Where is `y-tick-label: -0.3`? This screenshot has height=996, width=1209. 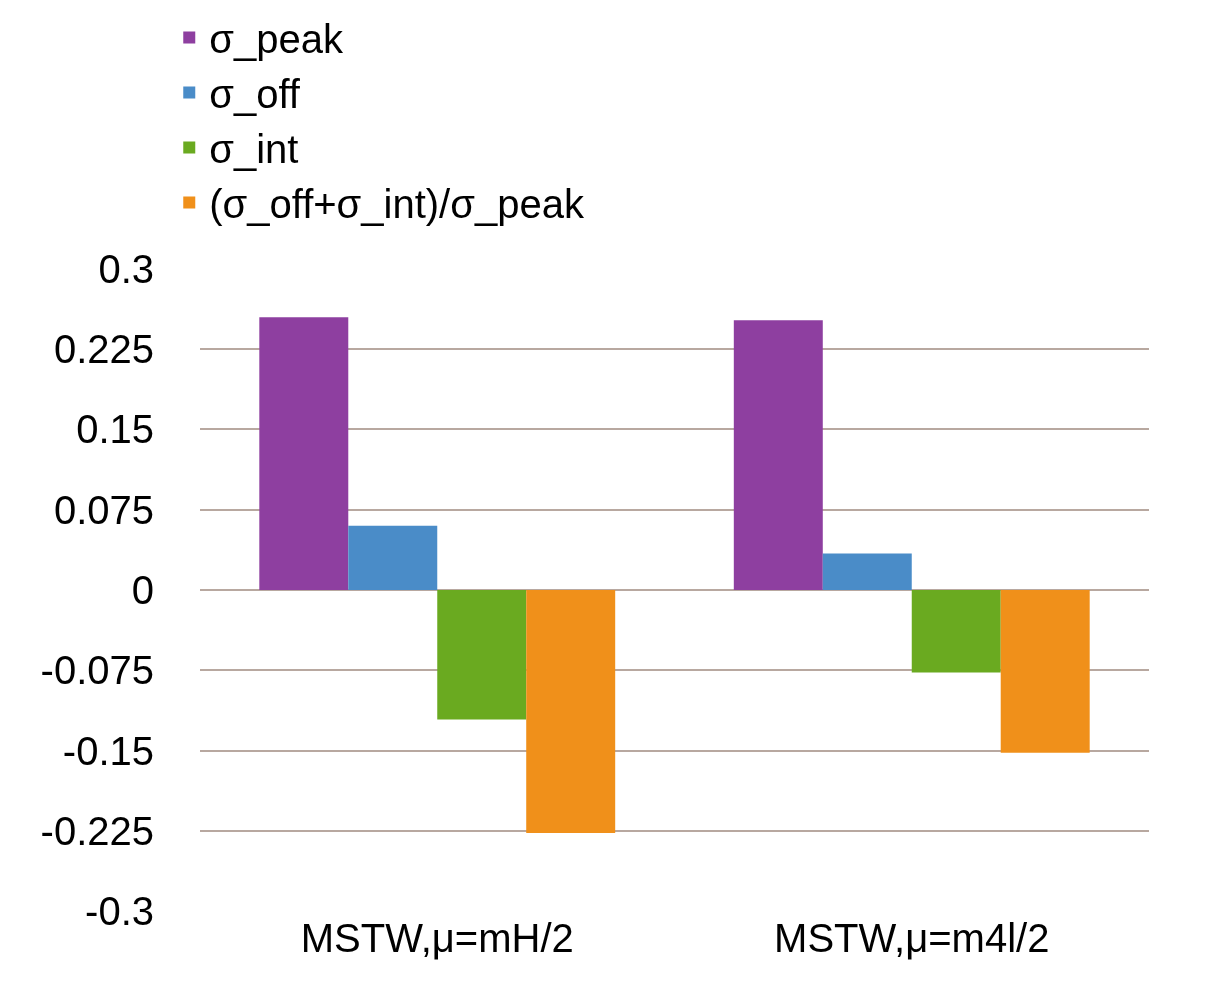 y-tick-label: -0.3 is located at coordinates (119, 911).